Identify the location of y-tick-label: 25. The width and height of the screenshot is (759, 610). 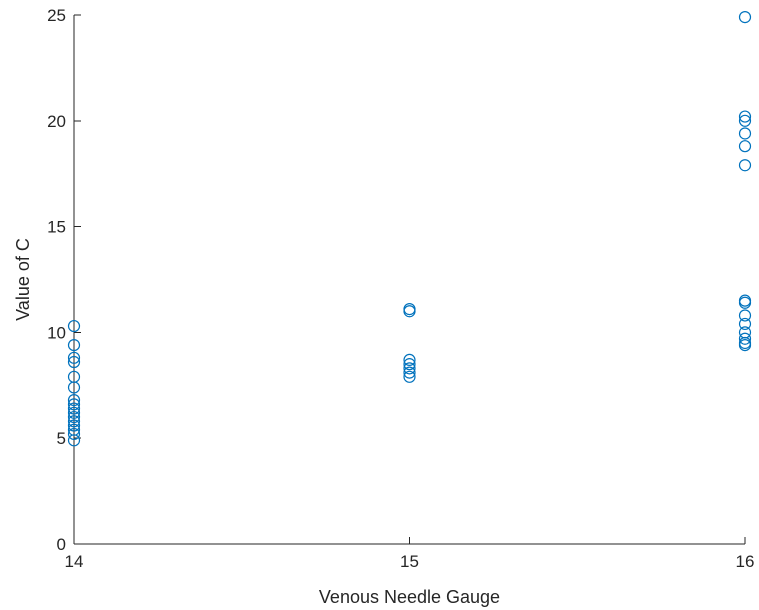
(56, 15).